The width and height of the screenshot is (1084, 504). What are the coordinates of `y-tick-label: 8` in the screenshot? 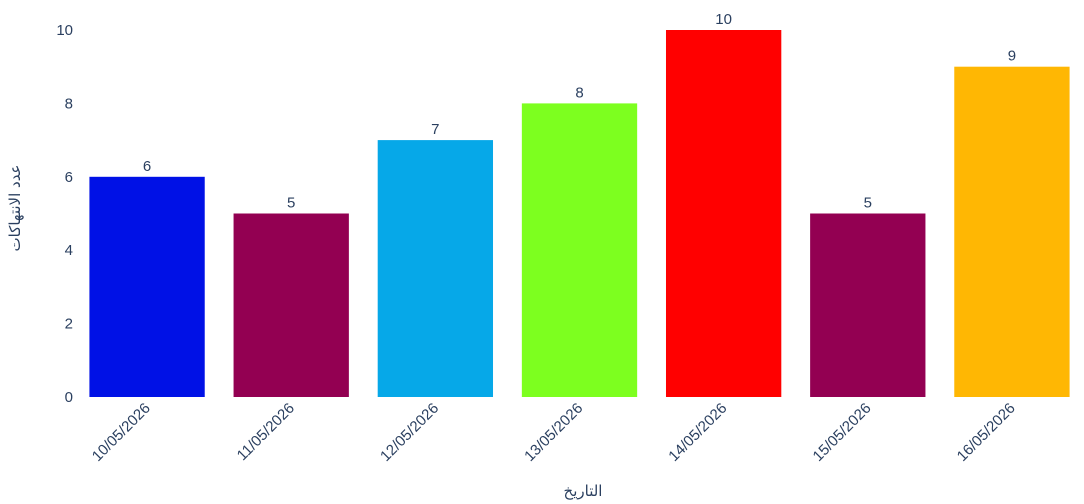 It's located at (69, 103).